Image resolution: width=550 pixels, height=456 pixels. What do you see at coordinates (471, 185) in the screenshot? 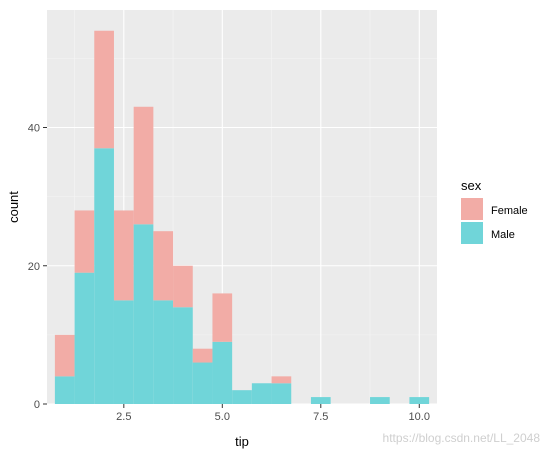
I see `legend-title: sex` at bounding box center [471, 185].